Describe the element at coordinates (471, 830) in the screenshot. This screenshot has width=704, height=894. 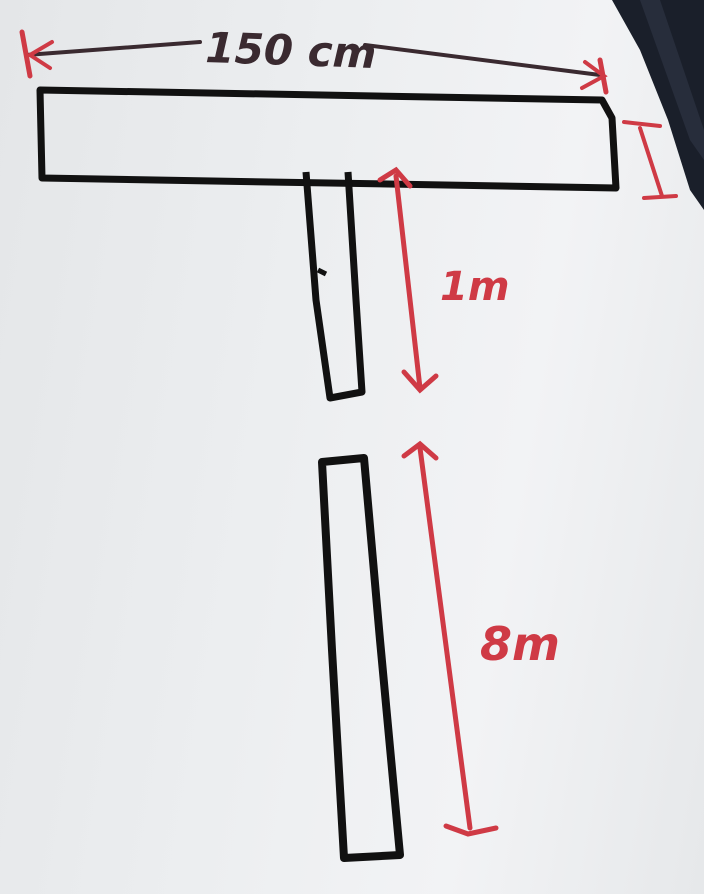
I see `lower-dimension-bottom-arrowhead` at that location.